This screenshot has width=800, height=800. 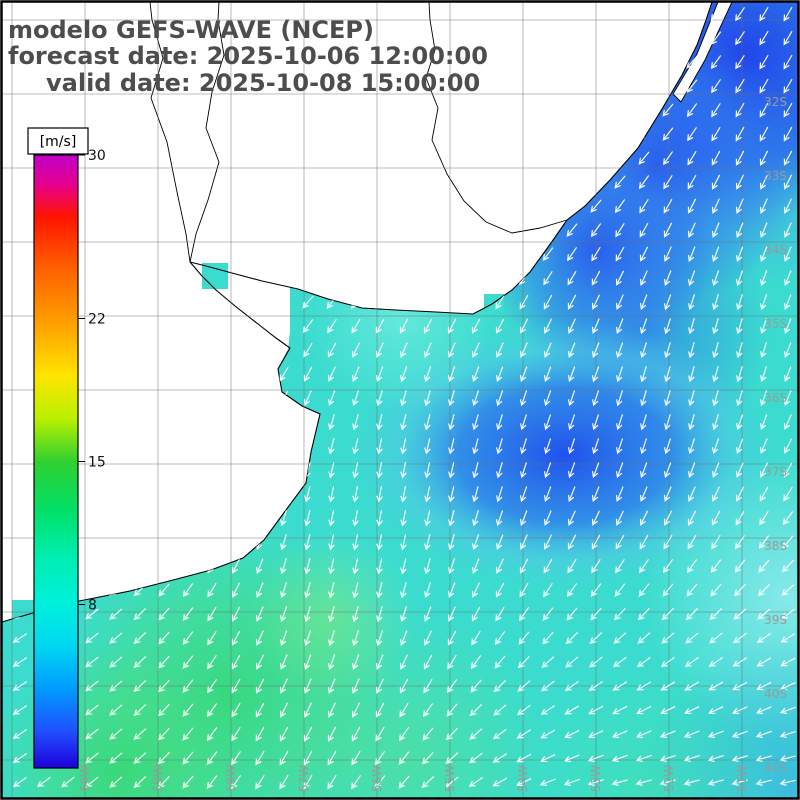 What do you see at coordinates (413, 778) in the screenshot?
I see `longitude-labels: 60W 59W 58W 57W 56W 55W 54W 53W 52W 51W` at bounding box center [413, 778].